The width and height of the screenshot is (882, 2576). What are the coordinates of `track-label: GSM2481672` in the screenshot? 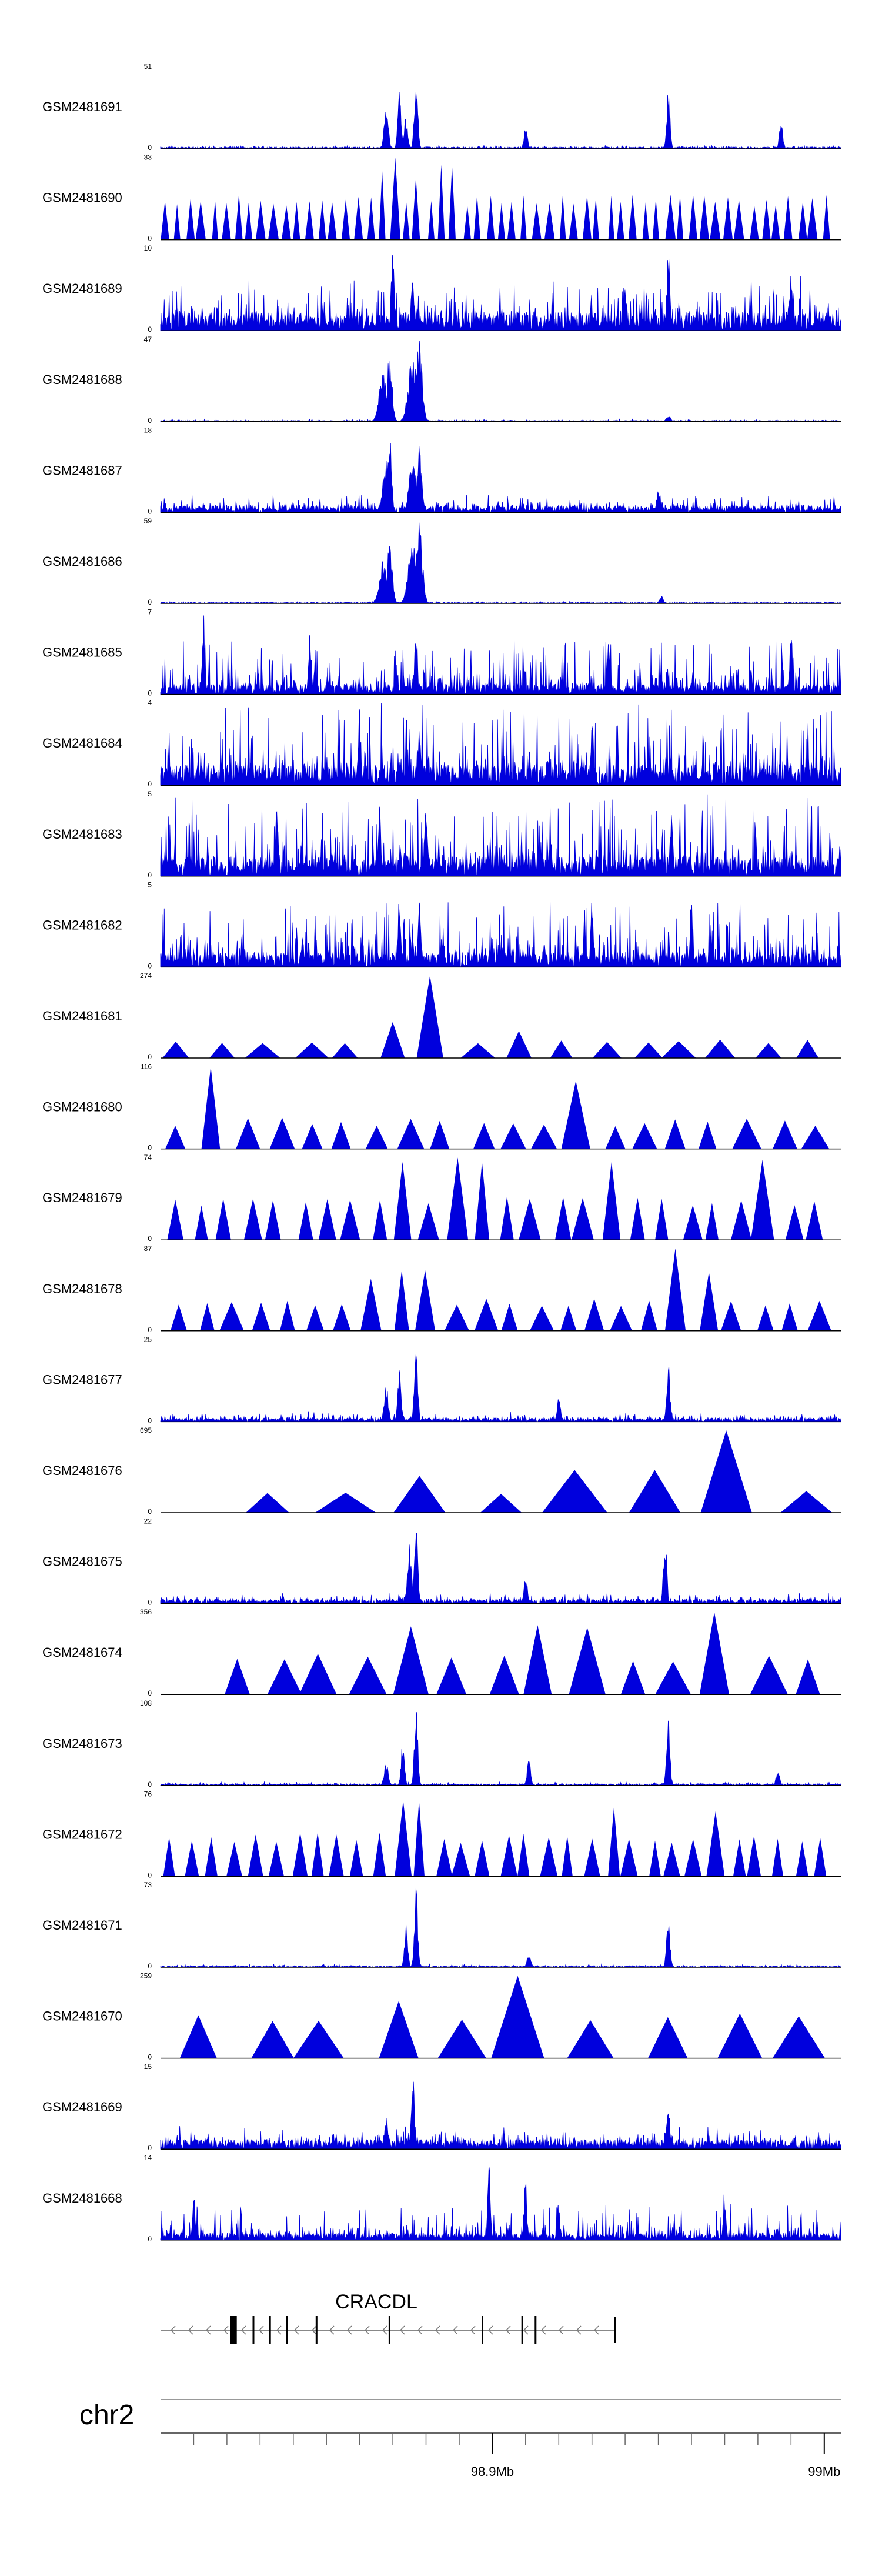 It's located at (82, 1834).